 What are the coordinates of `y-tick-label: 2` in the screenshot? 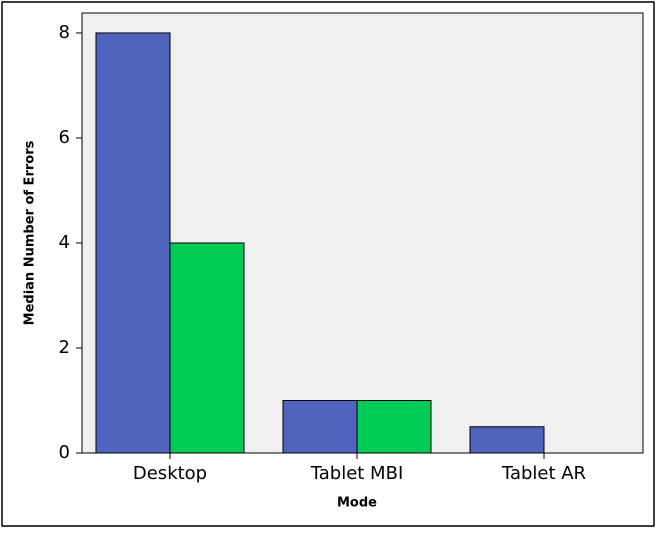 It's located at (64, 347).